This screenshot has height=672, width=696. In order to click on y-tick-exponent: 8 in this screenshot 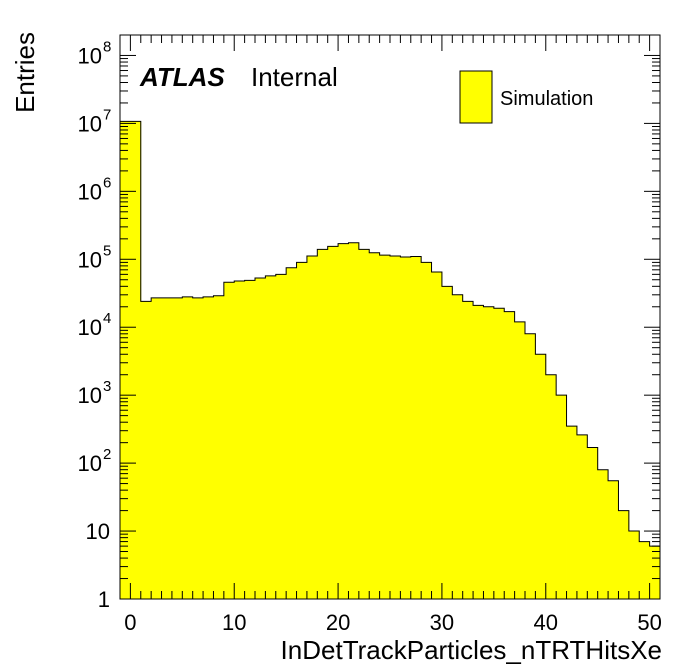, I will do `click(107, 46)`.